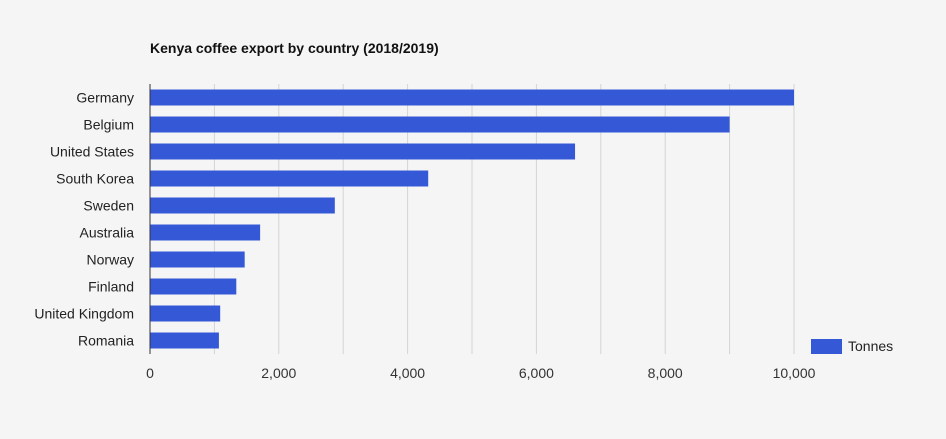  Describe the element at coordinates (826, 346) in the screenshot. I see `legend-swatch` at that location.